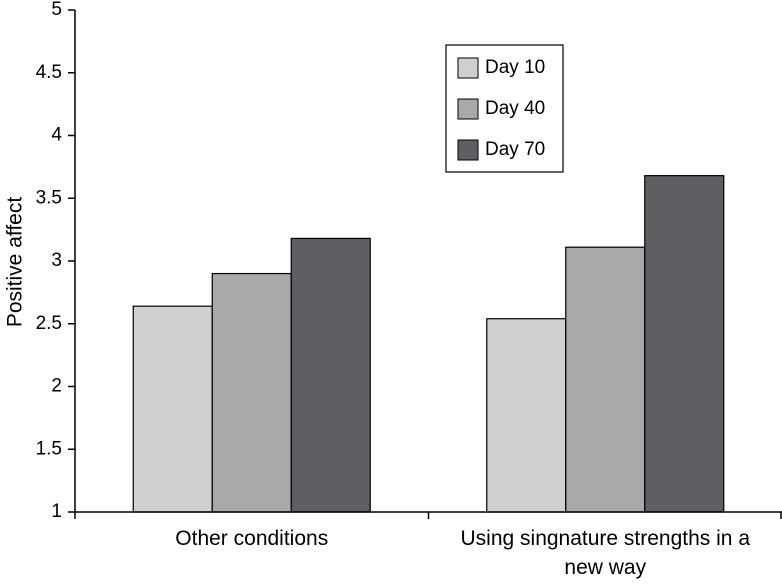  What do you see at coordinates (15, 262) in the screenshot?
I see `y-axis-label: Positive affect` at bounding box center [15, 262].